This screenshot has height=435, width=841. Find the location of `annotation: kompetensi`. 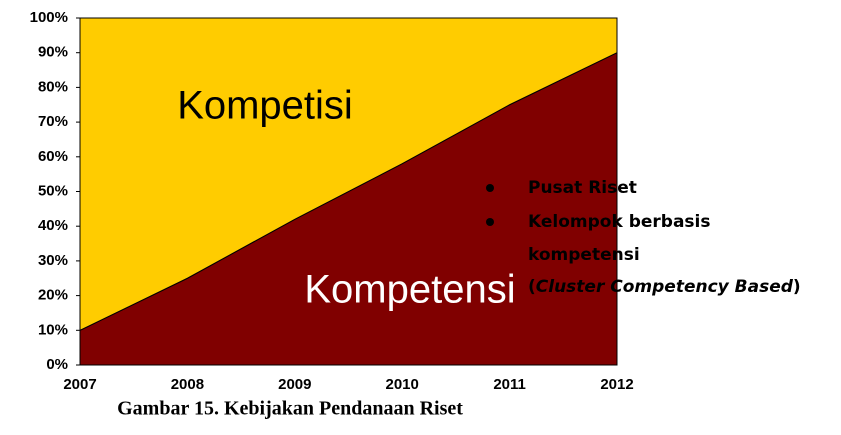

annotation: kompetensi is located at coordinates (584, 255).